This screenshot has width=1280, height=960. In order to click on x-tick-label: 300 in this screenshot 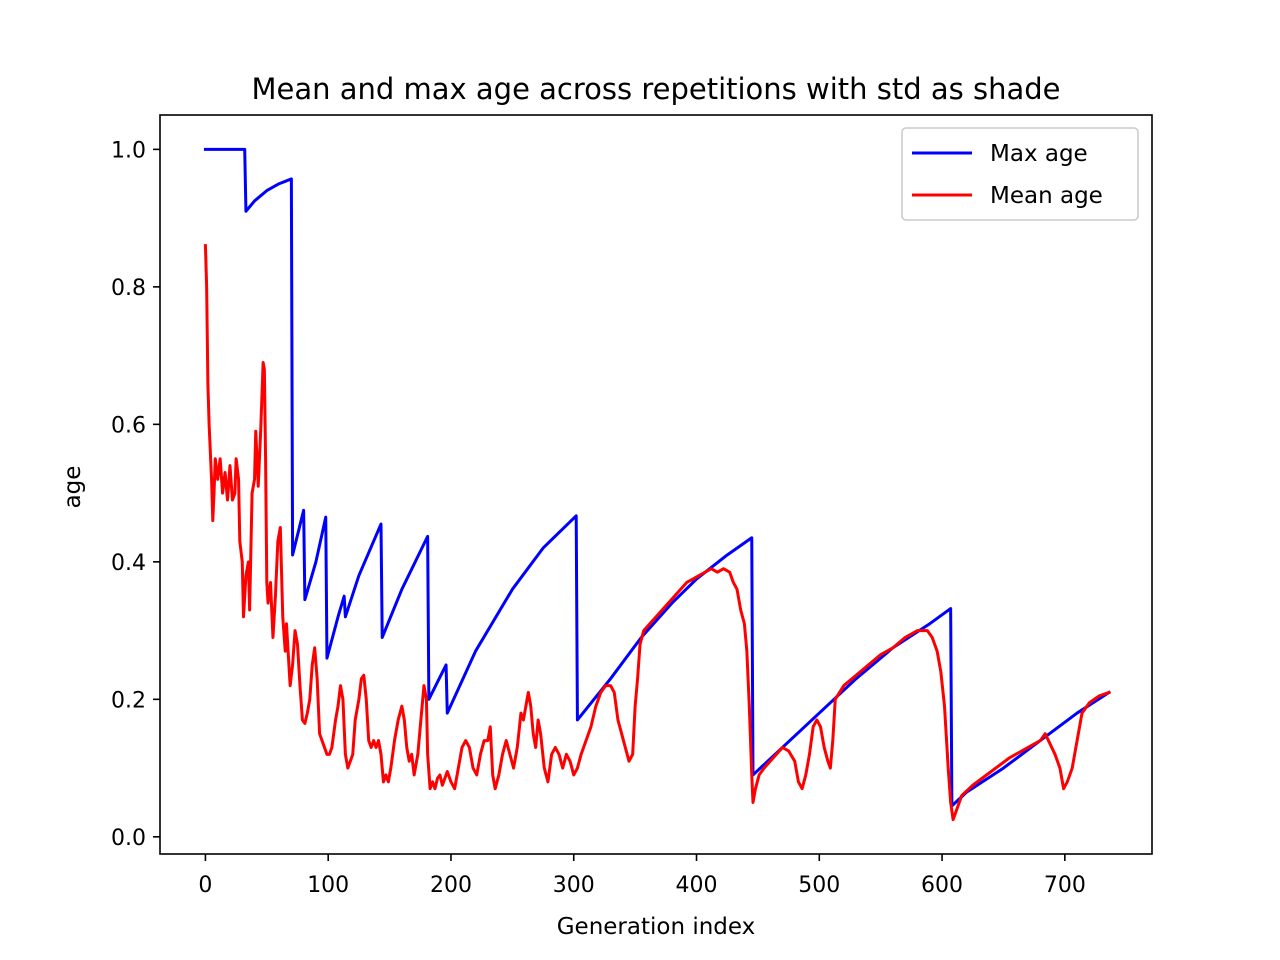, I will do `click(574, 885)`.